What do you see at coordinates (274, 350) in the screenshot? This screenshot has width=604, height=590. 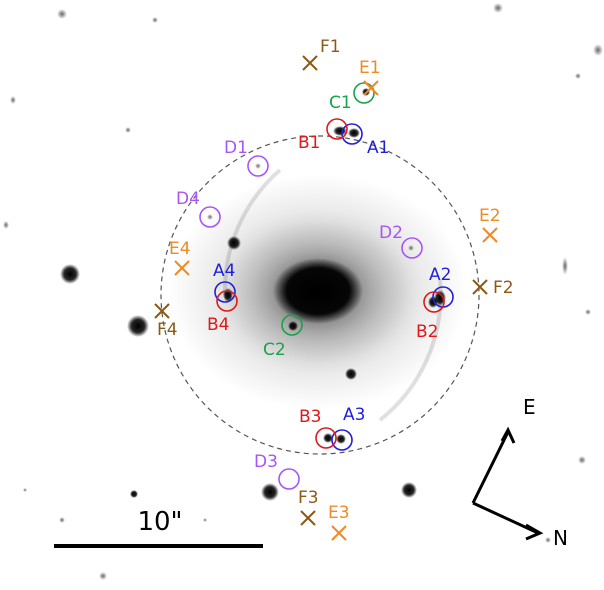 I see `label-C2: C2` at bounding box center [274, 350].